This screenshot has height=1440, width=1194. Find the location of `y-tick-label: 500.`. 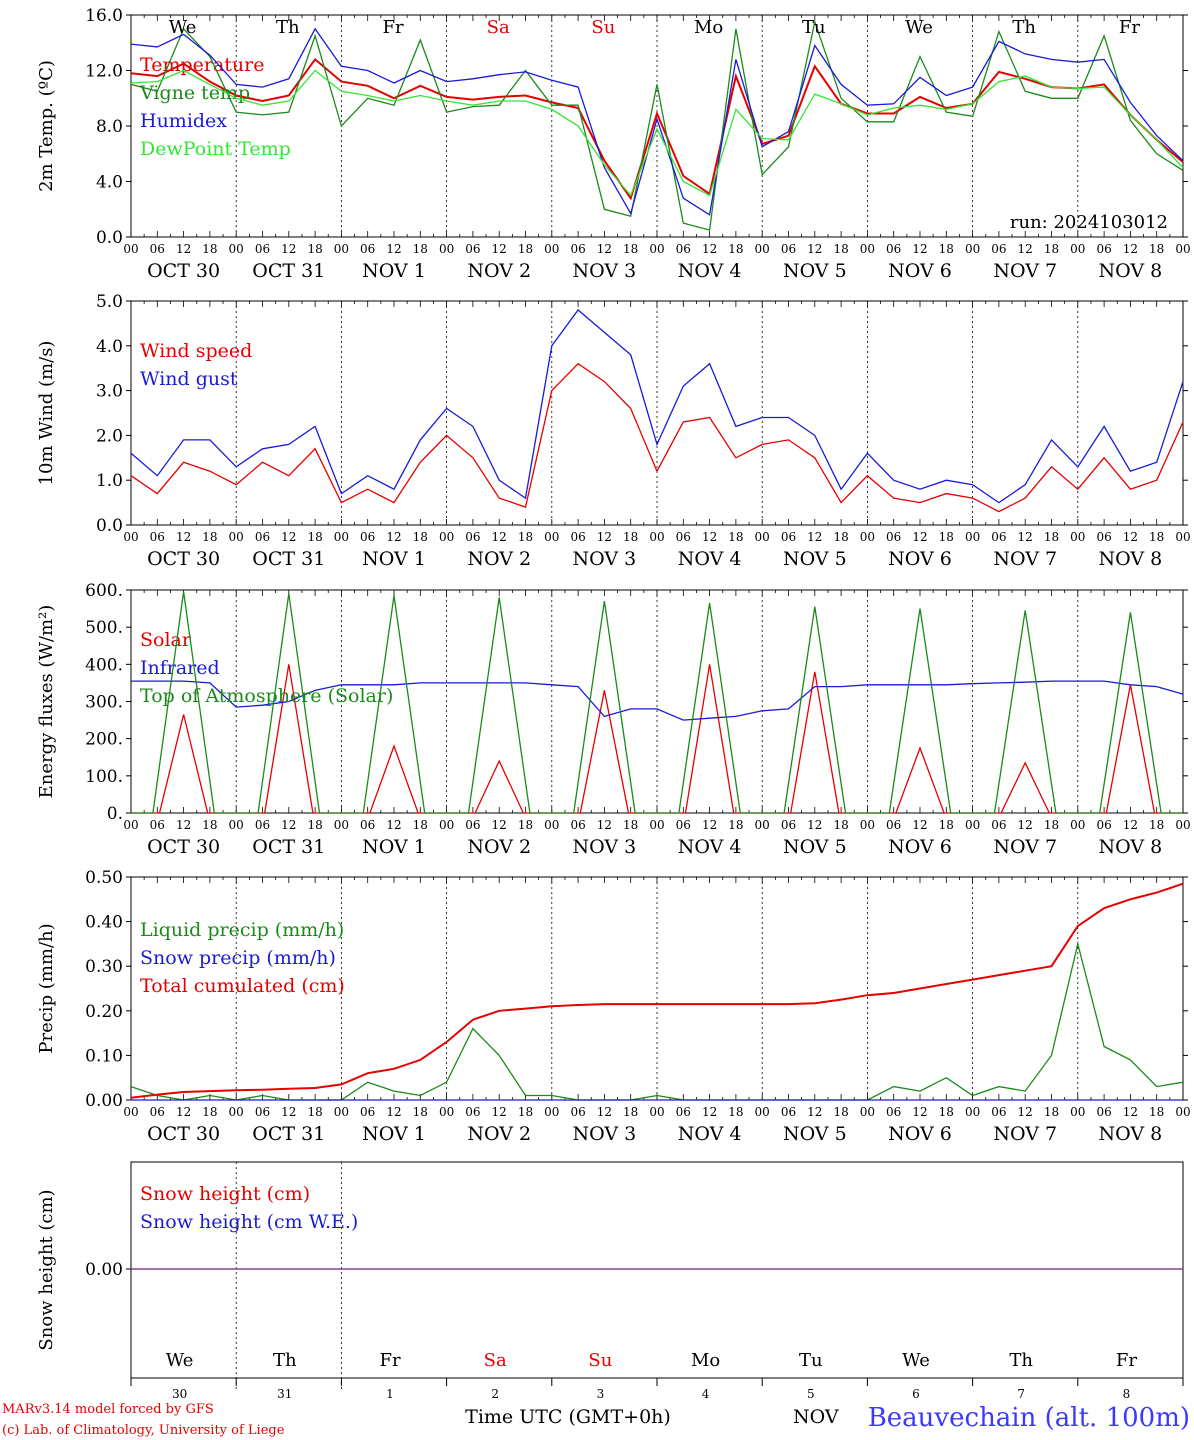

y-tick-label: 500. is located at coordinates (104, 628).